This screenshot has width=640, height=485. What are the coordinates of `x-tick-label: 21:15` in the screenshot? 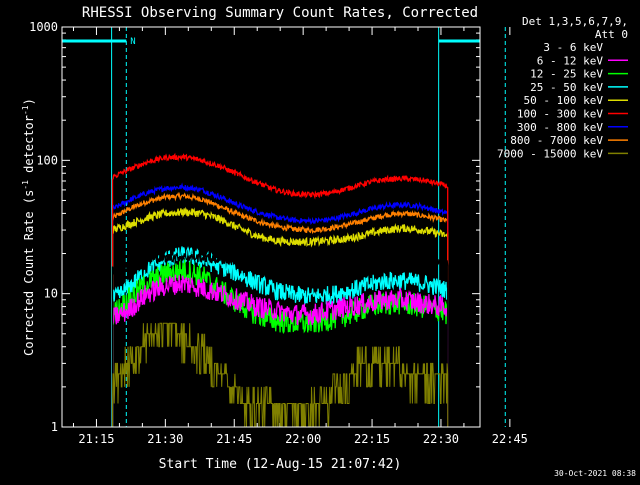 It's located at (96, 439).